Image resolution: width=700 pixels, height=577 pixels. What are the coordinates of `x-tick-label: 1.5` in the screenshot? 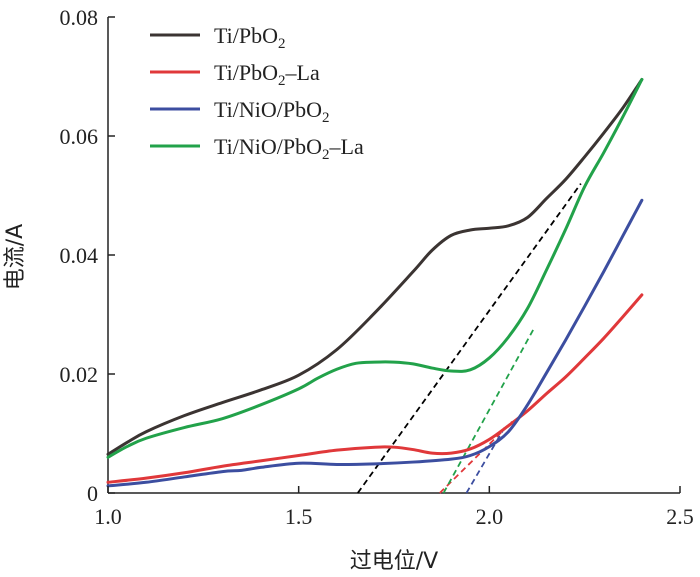 It's located at (299, 516).